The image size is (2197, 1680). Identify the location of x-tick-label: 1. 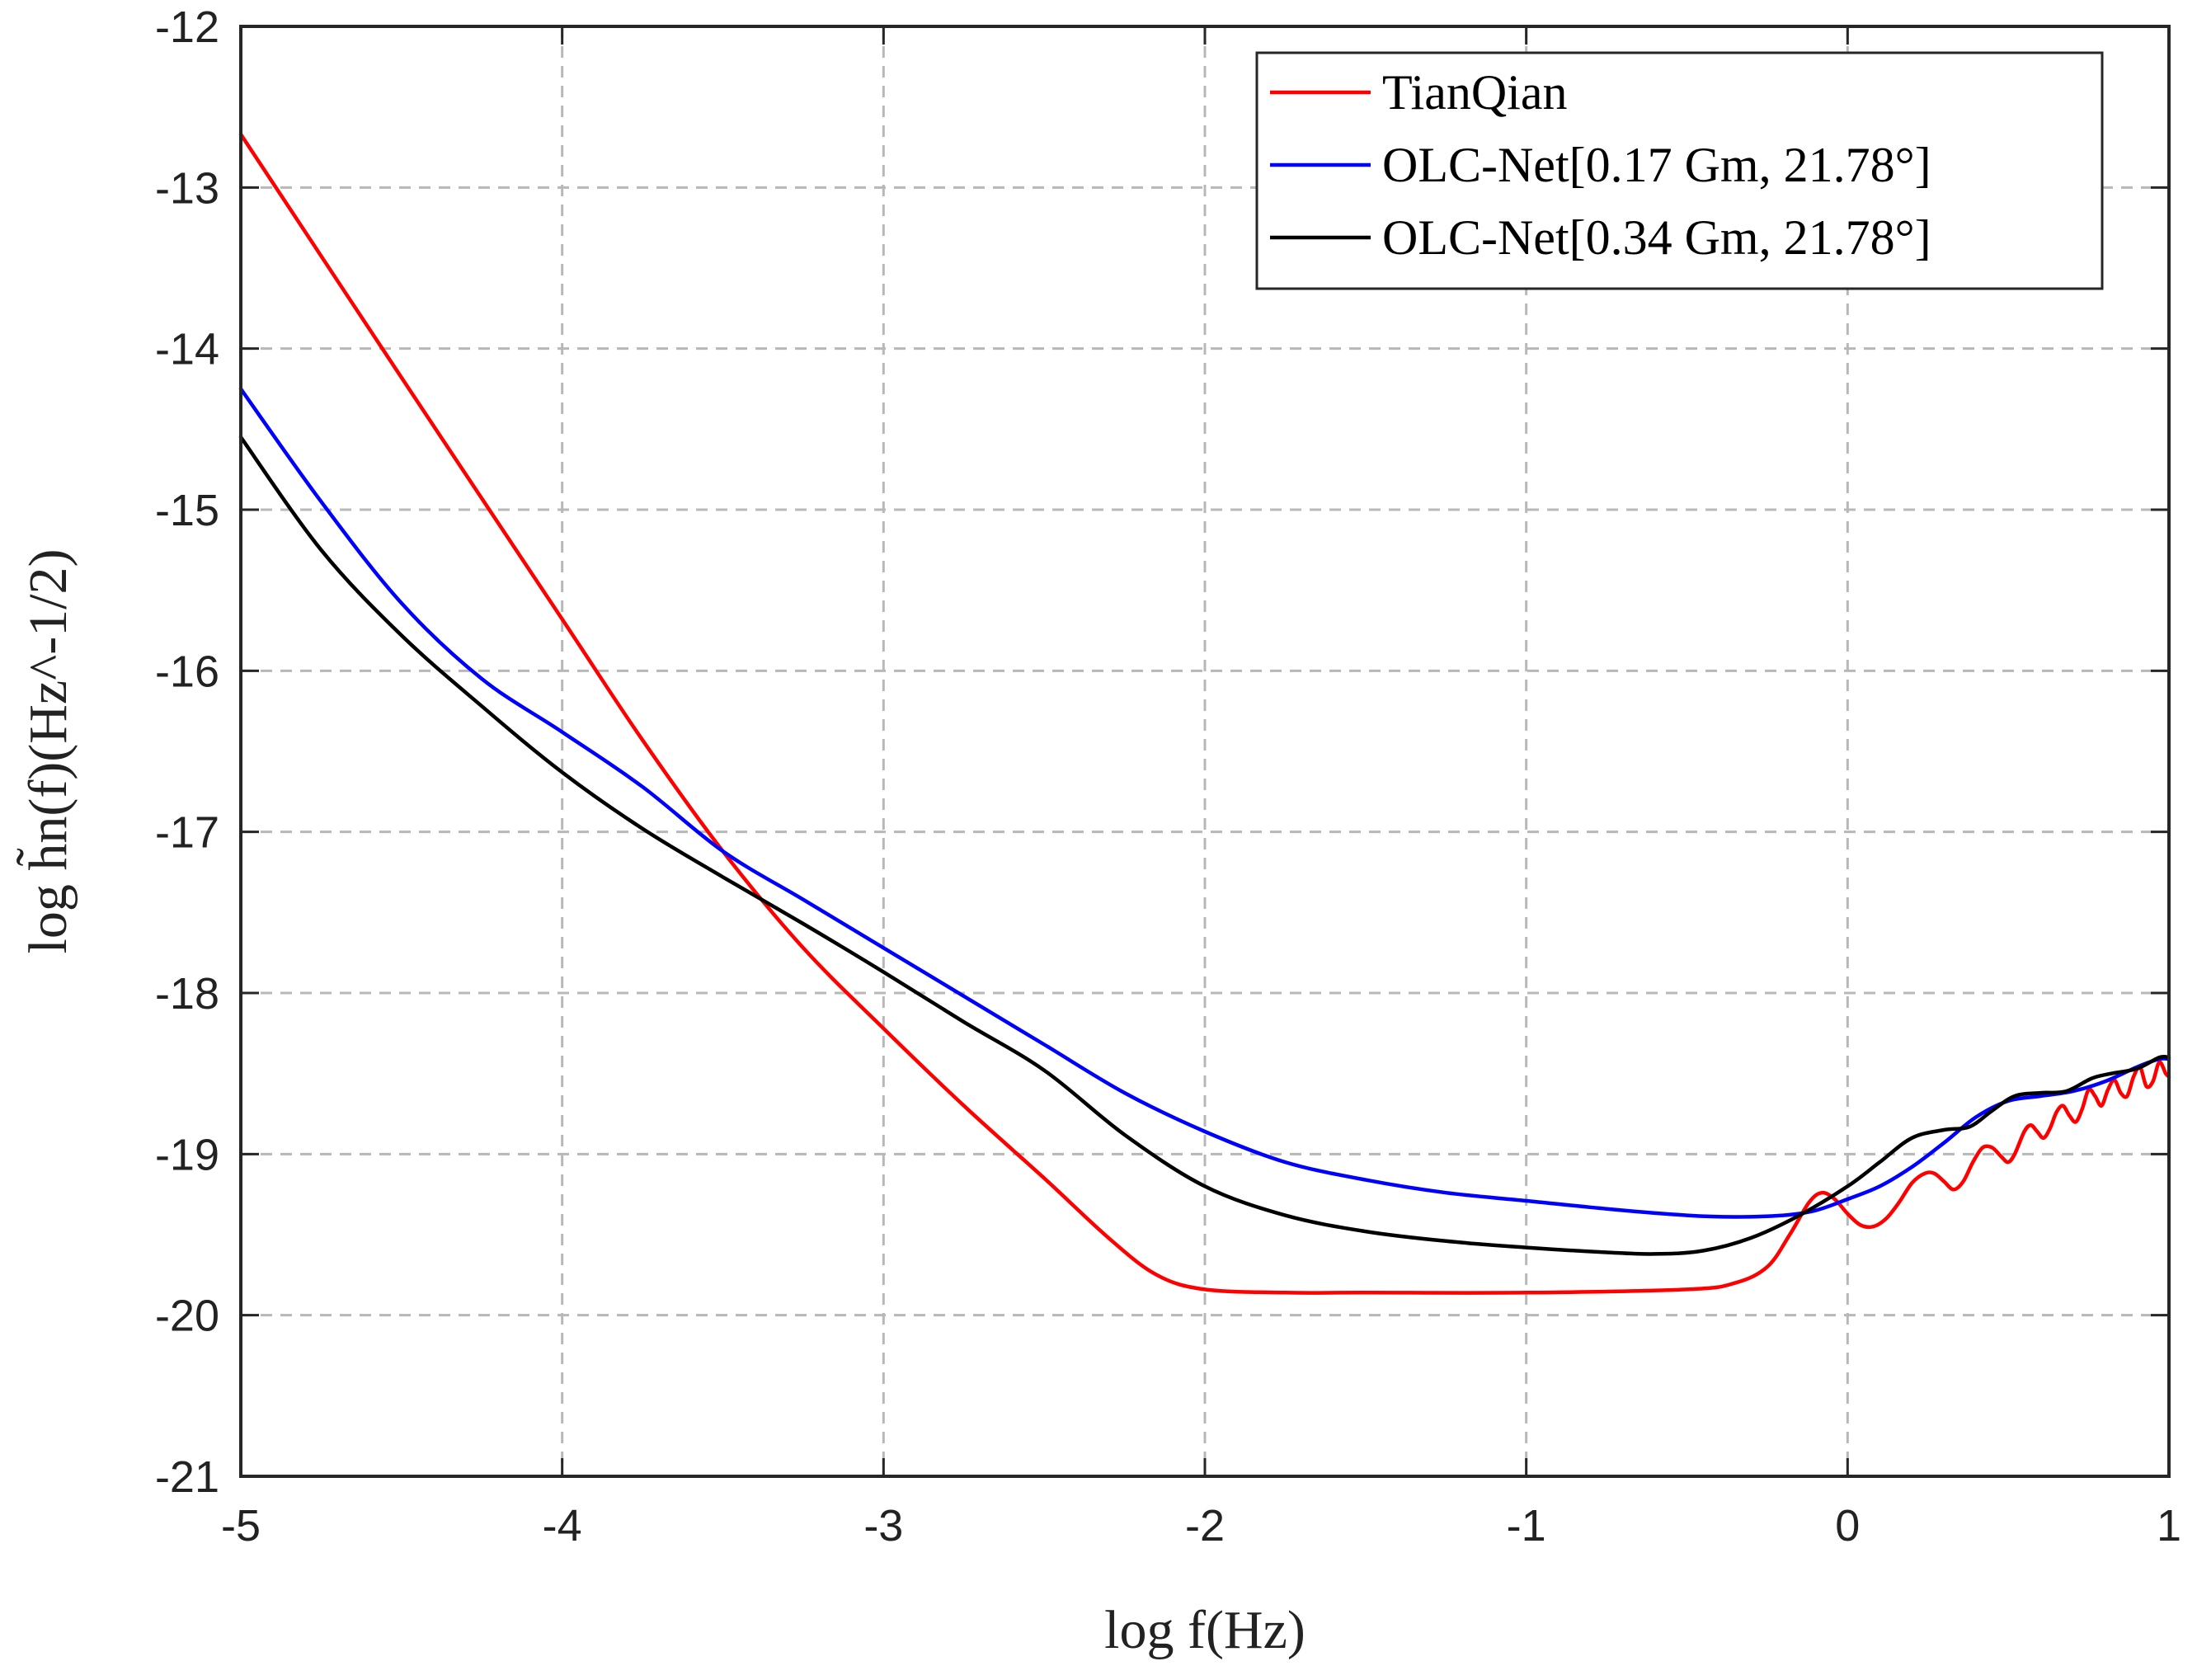
(2169, 1526).